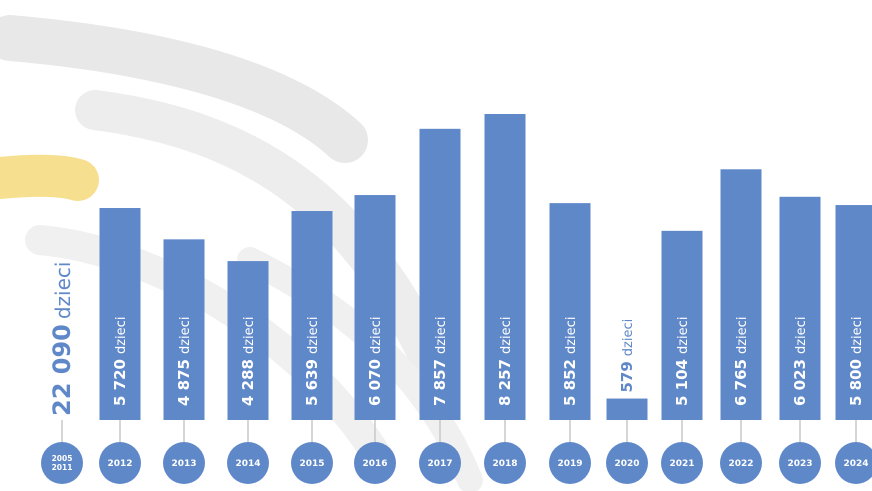 The image size is (872, 491). I want to click on value-number: 5 104, so click(682, 382).